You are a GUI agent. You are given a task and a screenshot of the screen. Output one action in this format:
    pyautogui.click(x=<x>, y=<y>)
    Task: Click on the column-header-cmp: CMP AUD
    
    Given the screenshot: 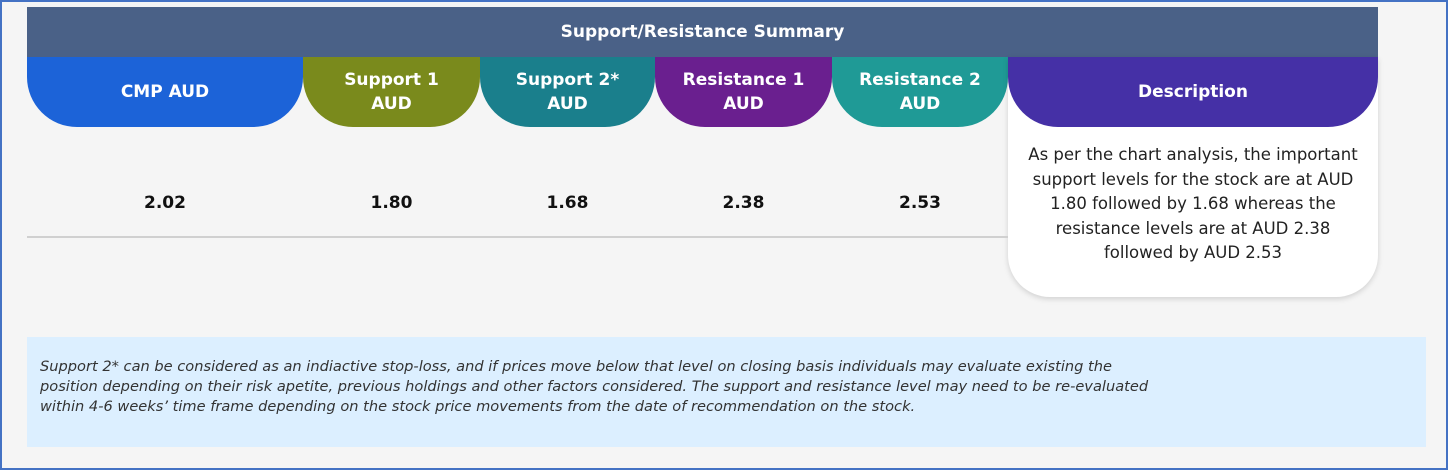 What is the action you would take?
    pyautogui.click(x=165, y=92)
    